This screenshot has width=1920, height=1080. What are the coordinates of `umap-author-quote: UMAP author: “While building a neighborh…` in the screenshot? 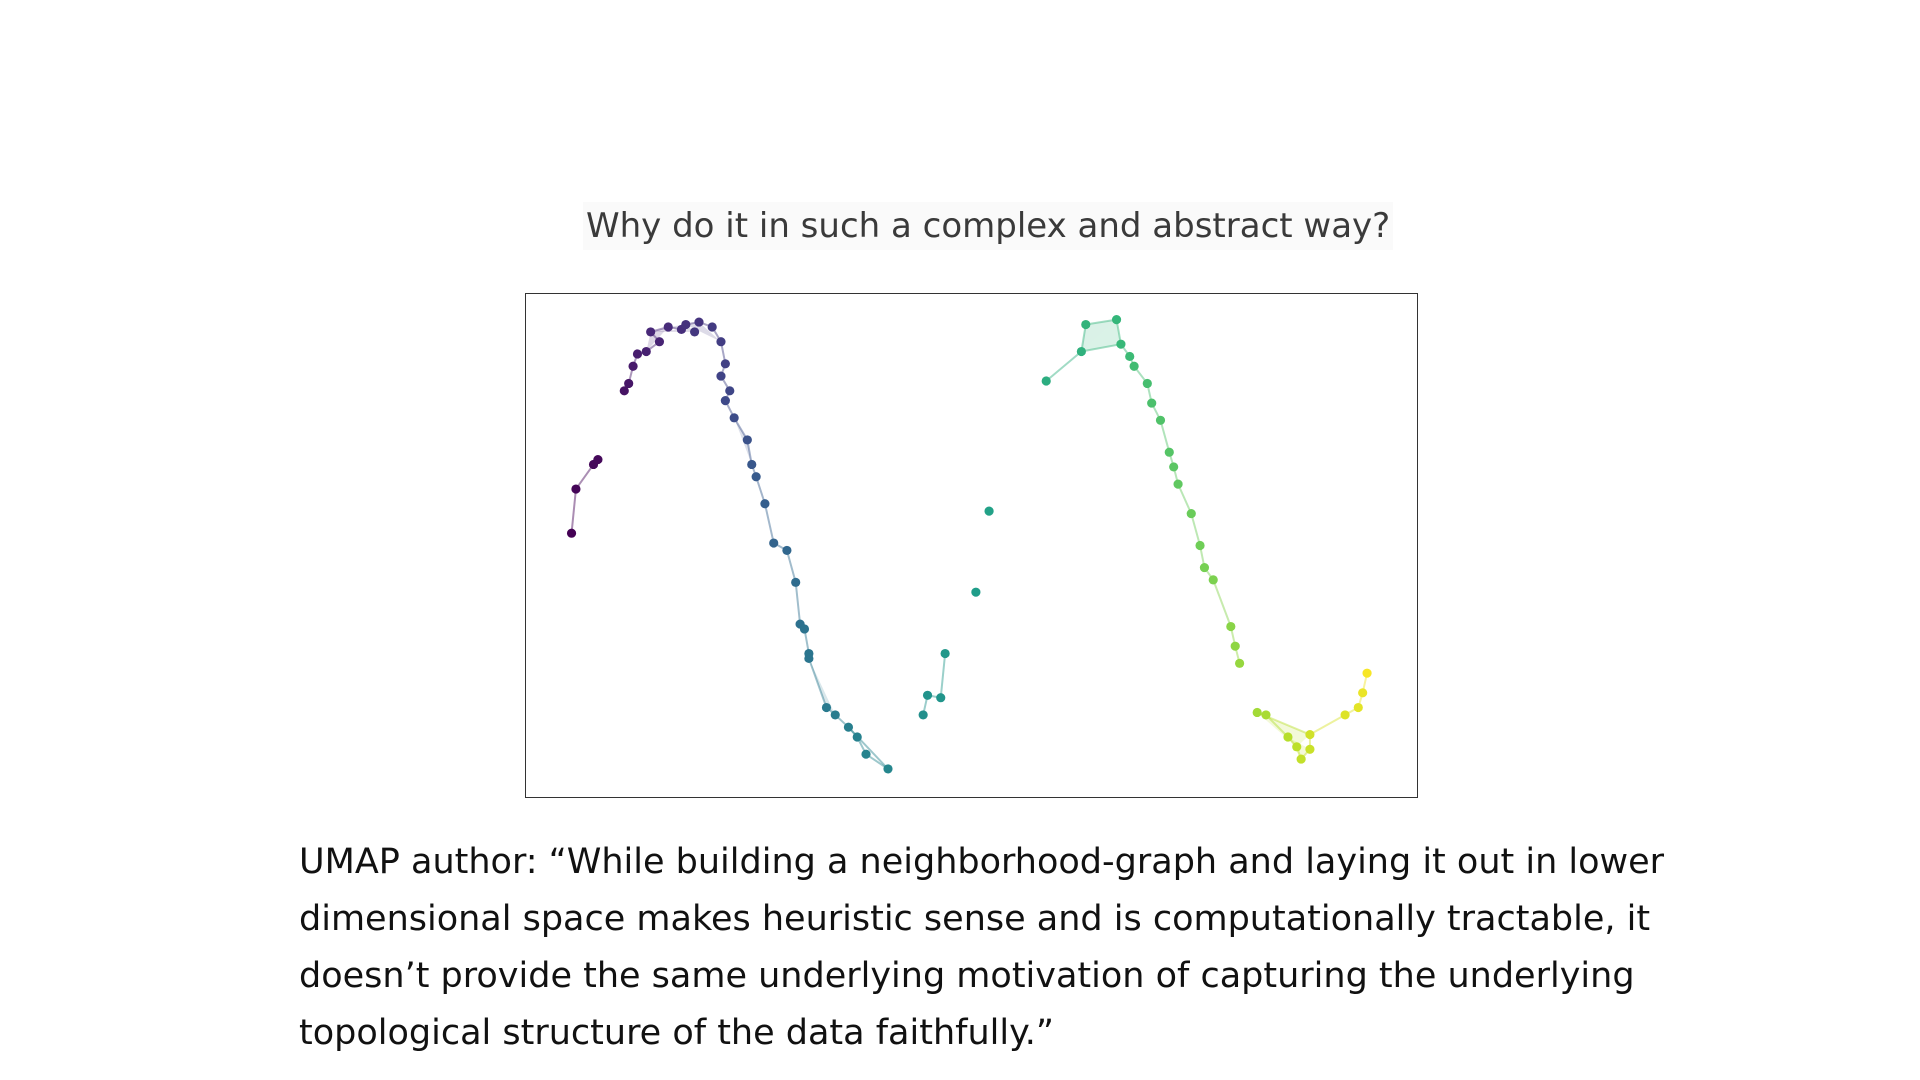 It's located at (982, 947).